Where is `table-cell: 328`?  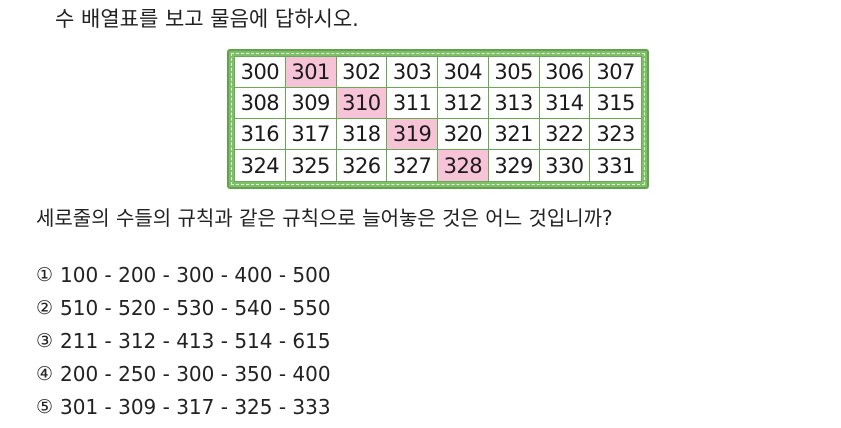
table-cell: 328 is located at coordinates (463, 165).